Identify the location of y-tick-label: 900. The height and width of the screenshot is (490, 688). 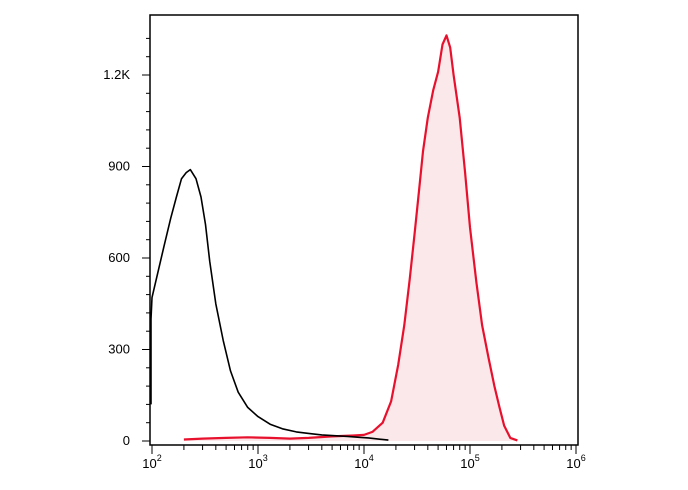
(119, 166).